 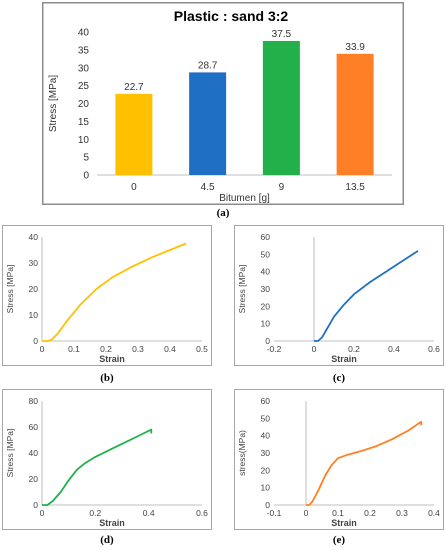 What do you see at coordinates (10, 453) in the screenshot?
I see `chart-d-ylabel: Stress [MPa]` at bounding box center [10, 453].